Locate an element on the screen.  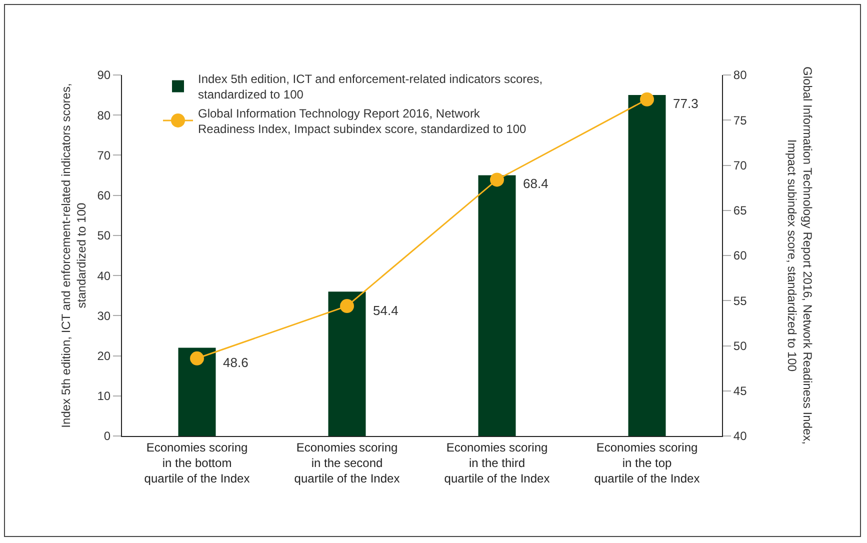
data-label: 77.3 is located at coordinates (685, 103).